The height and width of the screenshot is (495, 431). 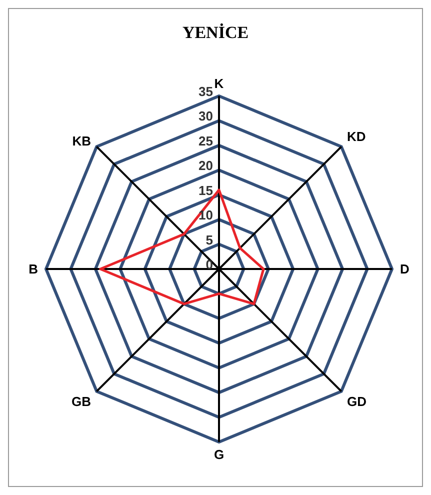 What do you see at coordinates (205, 166) in the screenshot?
I see `y-tick-label: 20` at bounding box center [205, 166].